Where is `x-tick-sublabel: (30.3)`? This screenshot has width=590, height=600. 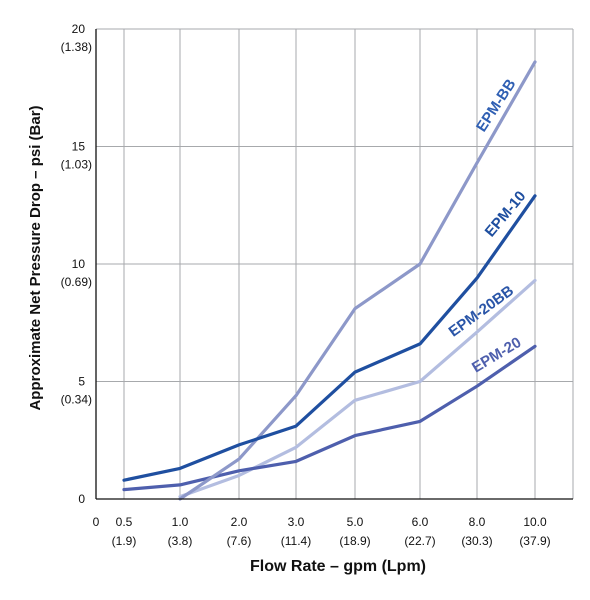 x-tick-sublabel: (30.3) is located at coordinates (476, 541).